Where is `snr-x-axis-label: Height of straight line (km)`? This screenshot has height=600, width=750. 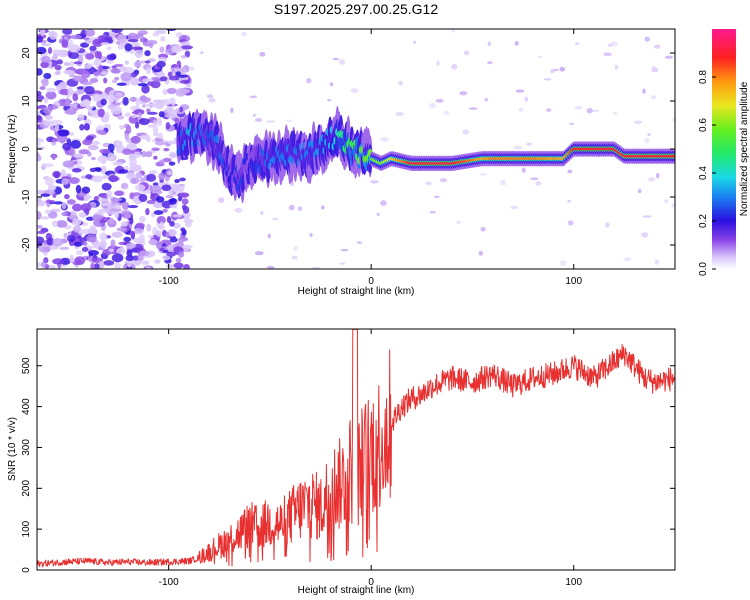
snr-x-axis-label: Height of straight line (km) is located at coordinates (356, 590).